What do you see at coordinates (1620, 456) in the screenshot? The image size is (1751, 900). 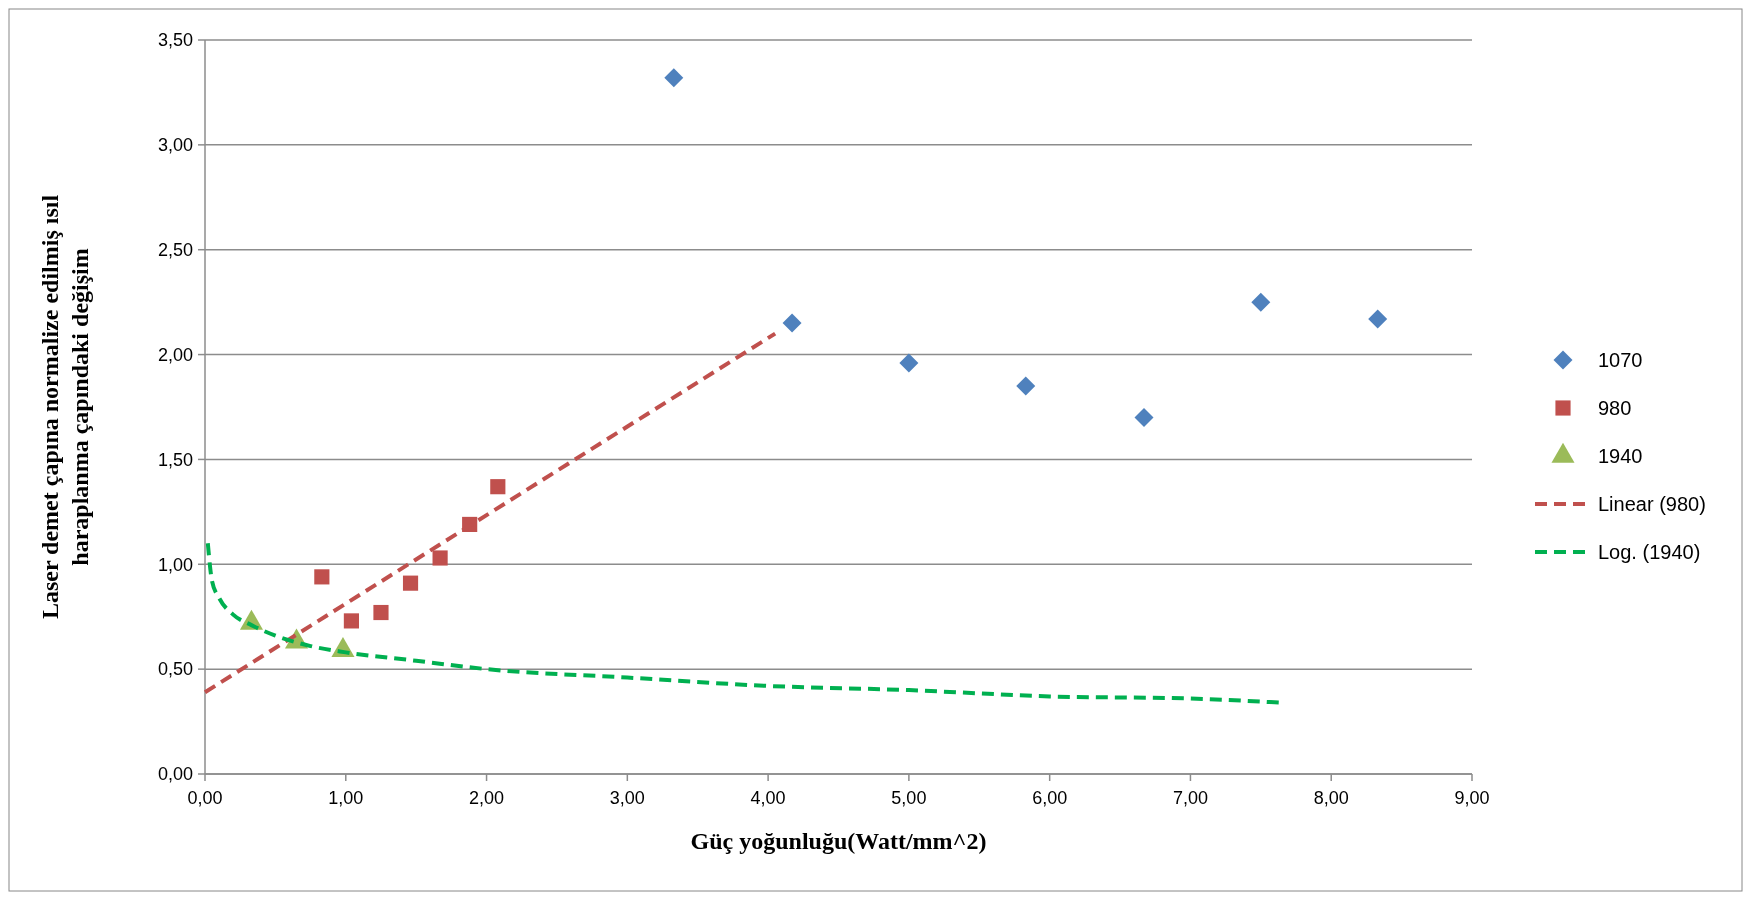 I see `legend-label: 1940` at bounding box center [1620, 456].